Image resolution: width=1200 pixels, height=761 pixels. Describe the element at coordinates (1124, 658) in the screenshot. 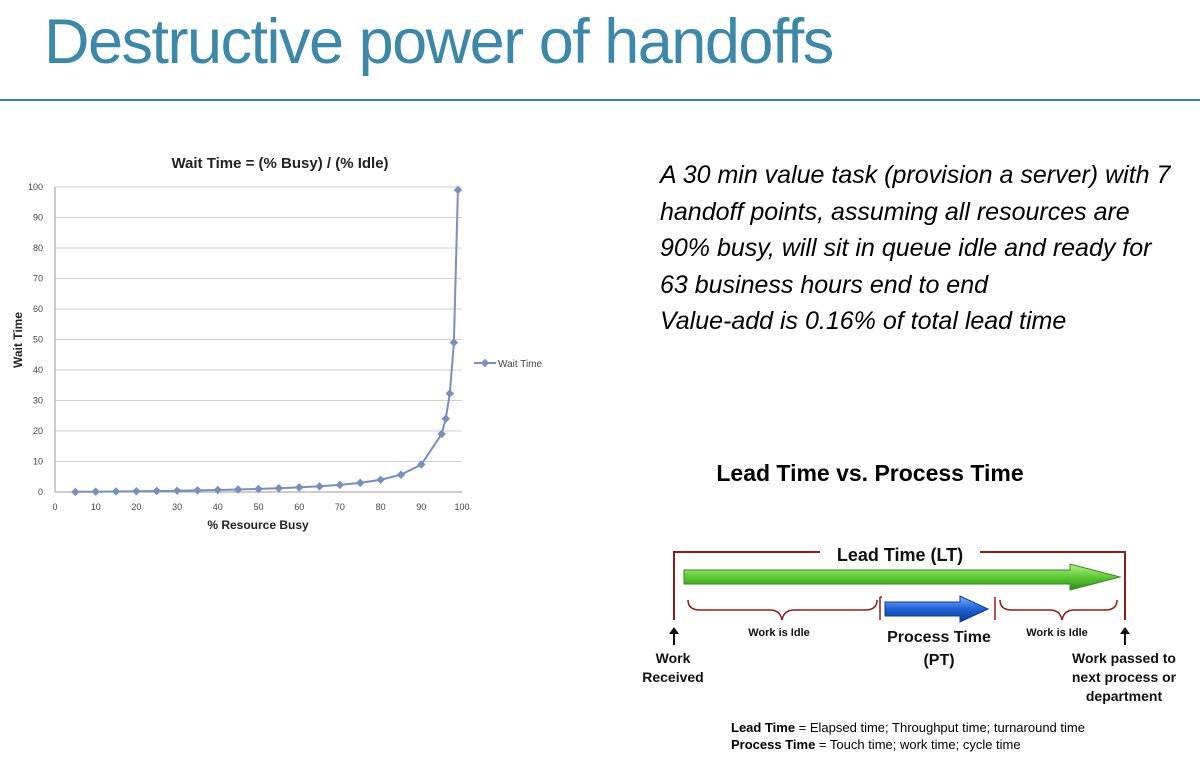

I see `work-passed-label: Work passed to` at that location.